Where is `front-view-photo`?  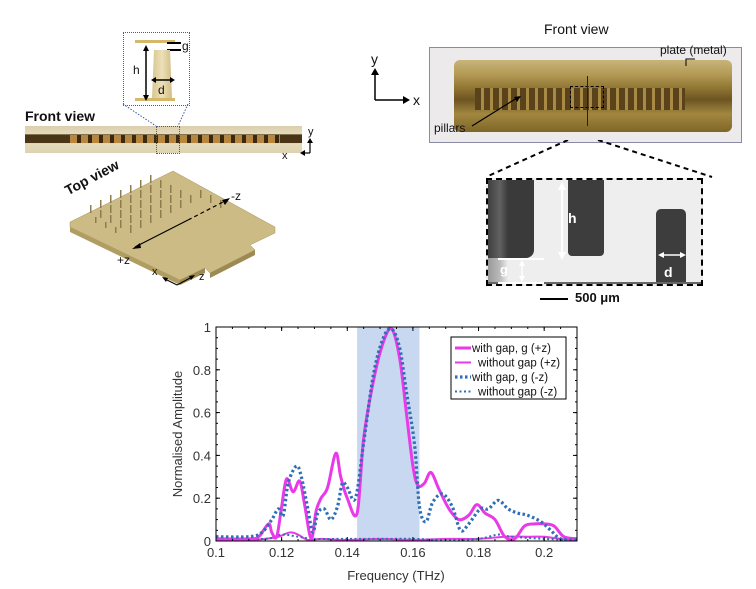
front-view-photo is located at coordinates (163, 140).